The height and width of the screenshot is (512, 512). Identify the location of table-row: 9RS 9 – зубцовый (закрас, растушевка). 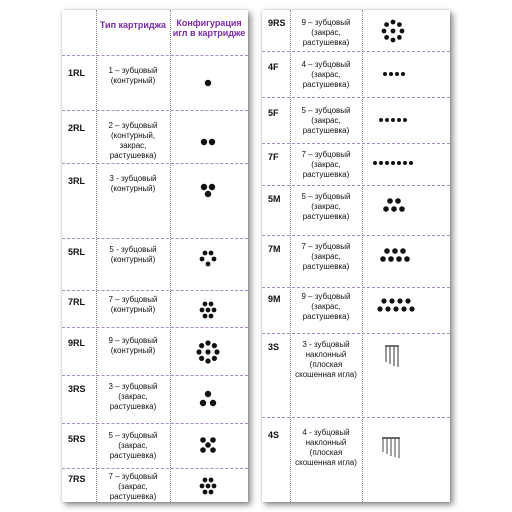
(356, 31).